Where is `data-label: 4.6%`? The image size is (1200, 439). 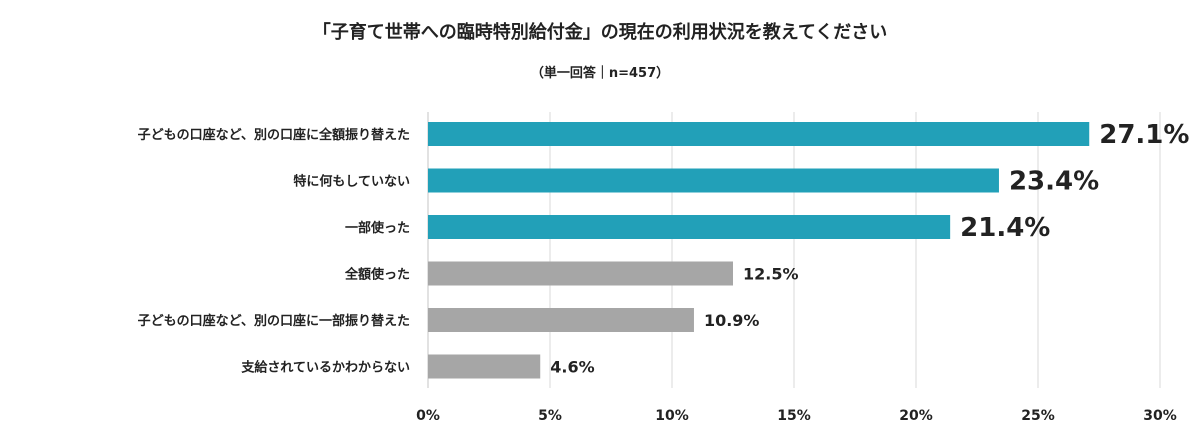
data-label: 4.6% is located at coordinates (572, 367).